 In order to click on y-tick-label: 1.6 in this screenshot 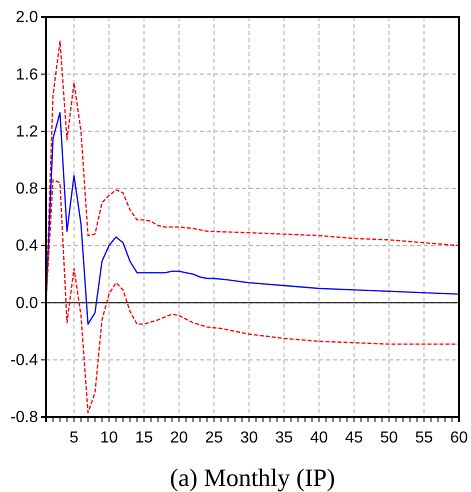, I will do `click(27, 75)`.